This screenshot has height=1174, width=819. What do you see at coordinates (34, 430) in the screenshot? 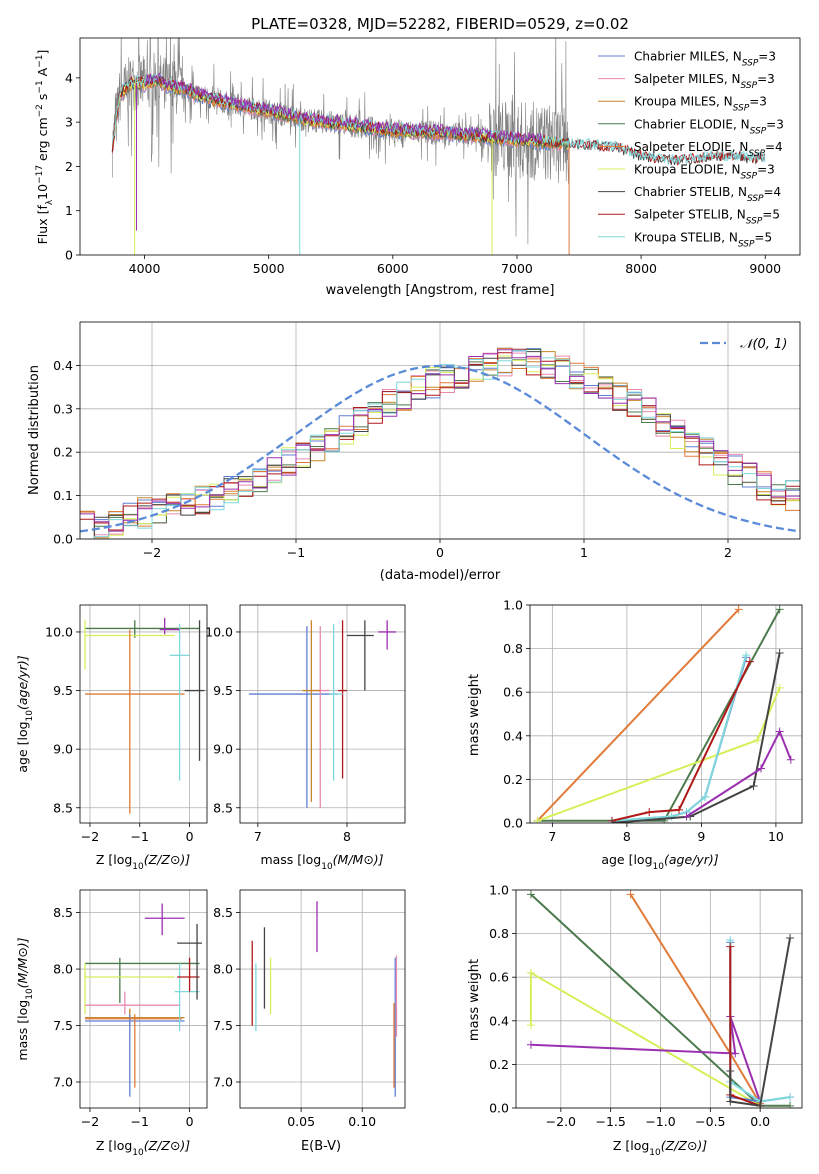
I see `residuals-ylabel: Normed distribution` at bounding box center [34, 430].